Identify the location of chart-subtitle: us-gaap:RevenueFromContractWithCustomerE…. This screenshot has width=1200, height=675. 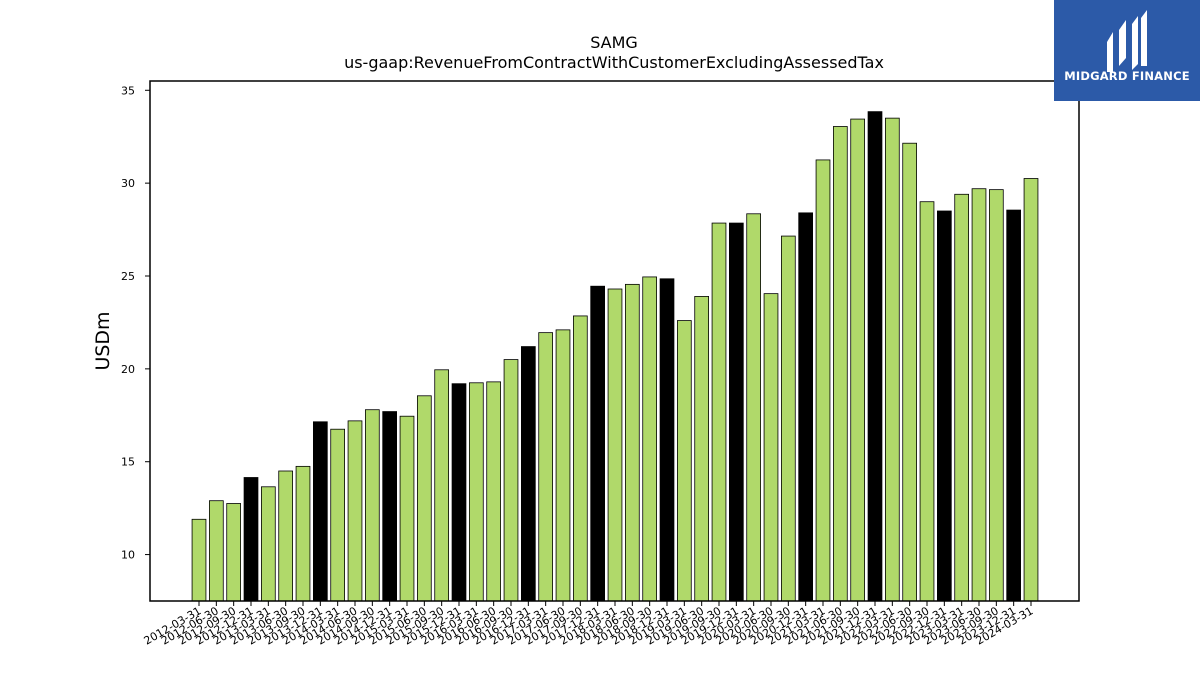
(614, 62).